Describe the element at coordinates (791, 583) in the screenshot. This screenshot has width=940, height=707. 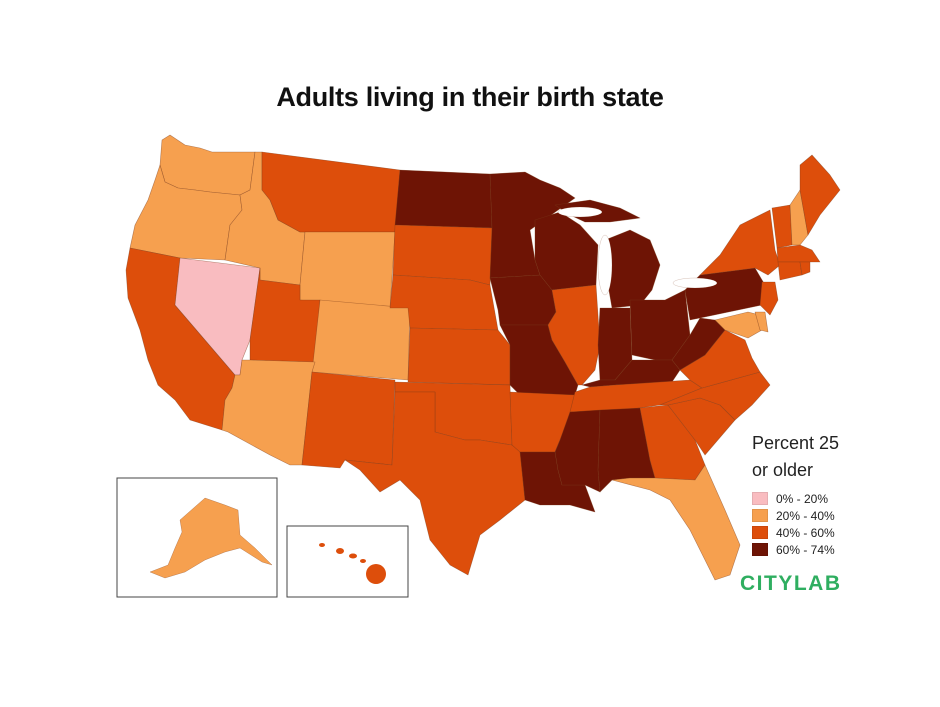
I see `citylab-logo: CITYLAB` at that location.